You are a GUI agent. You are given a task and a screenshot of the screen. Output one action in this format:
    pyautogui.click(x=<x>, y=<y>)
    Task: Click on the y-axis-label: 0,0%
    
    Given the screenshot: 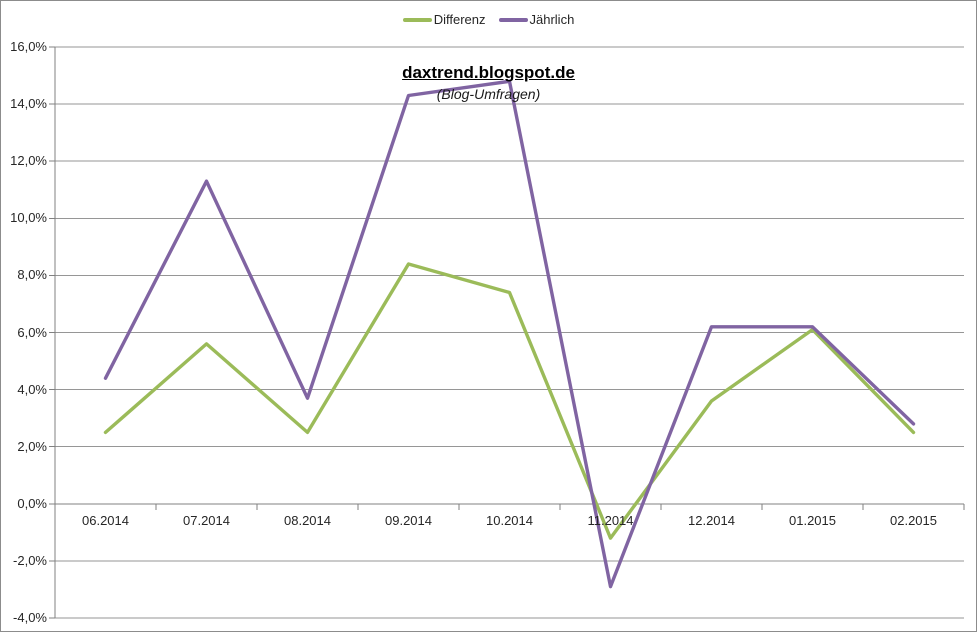 What is the action you would take?
    pyautogui.click(x=32, y=503)
    